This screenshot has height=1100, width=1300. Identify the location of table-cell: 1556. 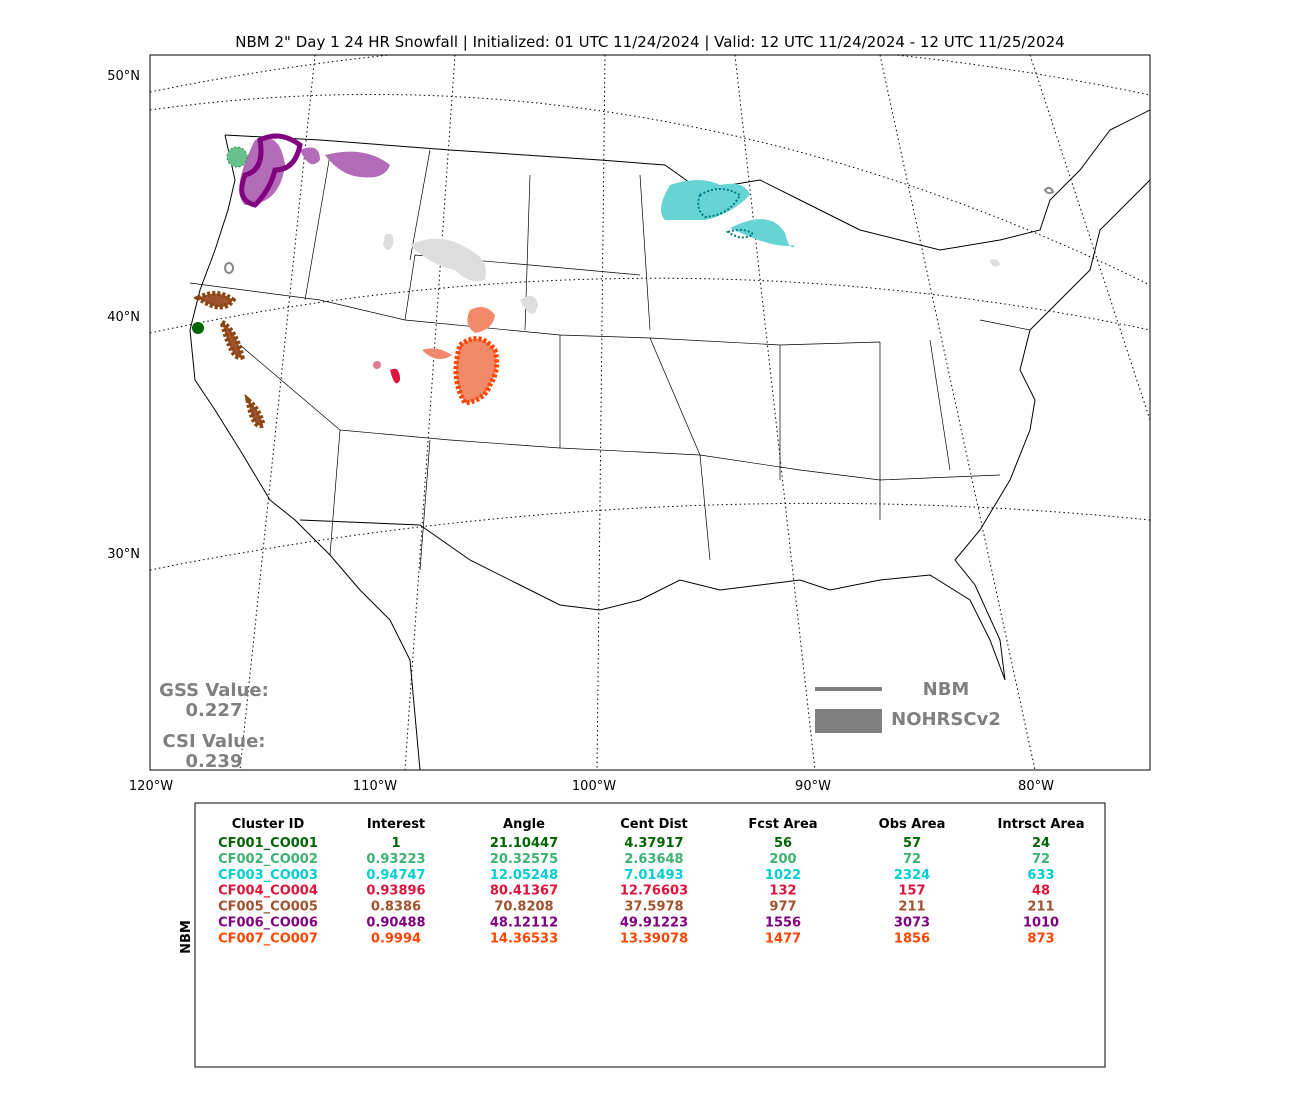
(783, 923).